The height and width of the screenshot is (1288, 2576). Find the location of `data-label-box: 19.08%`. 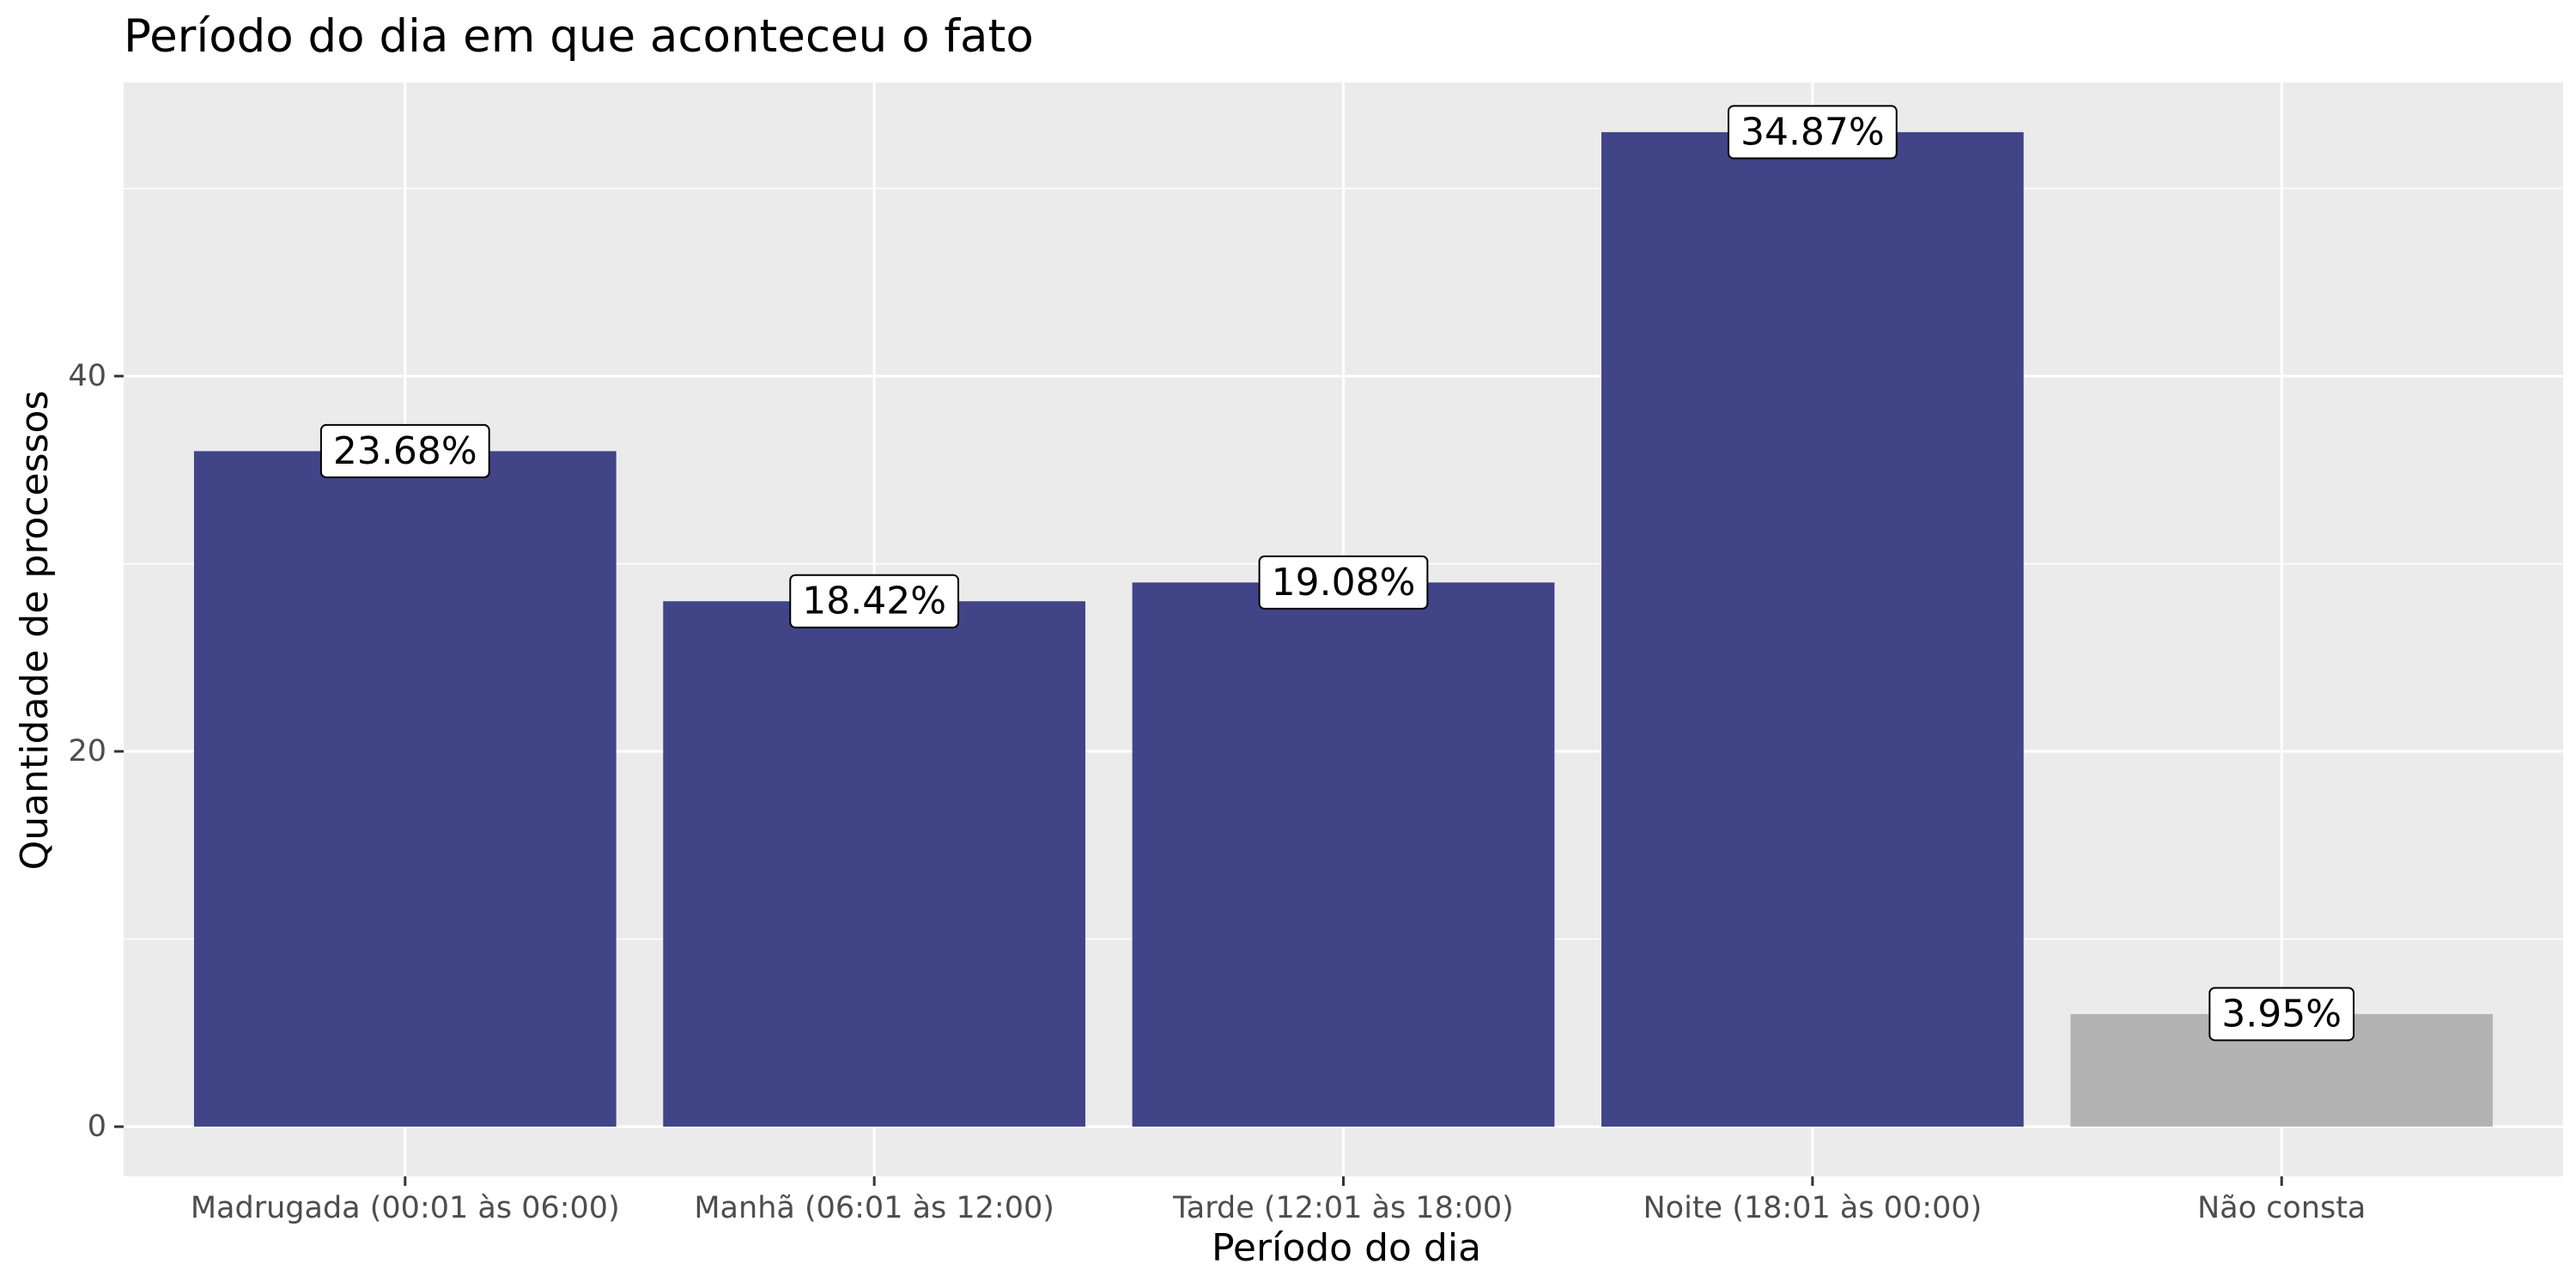

data-label-box: 19.08% is located at coordinates (1343, 583).